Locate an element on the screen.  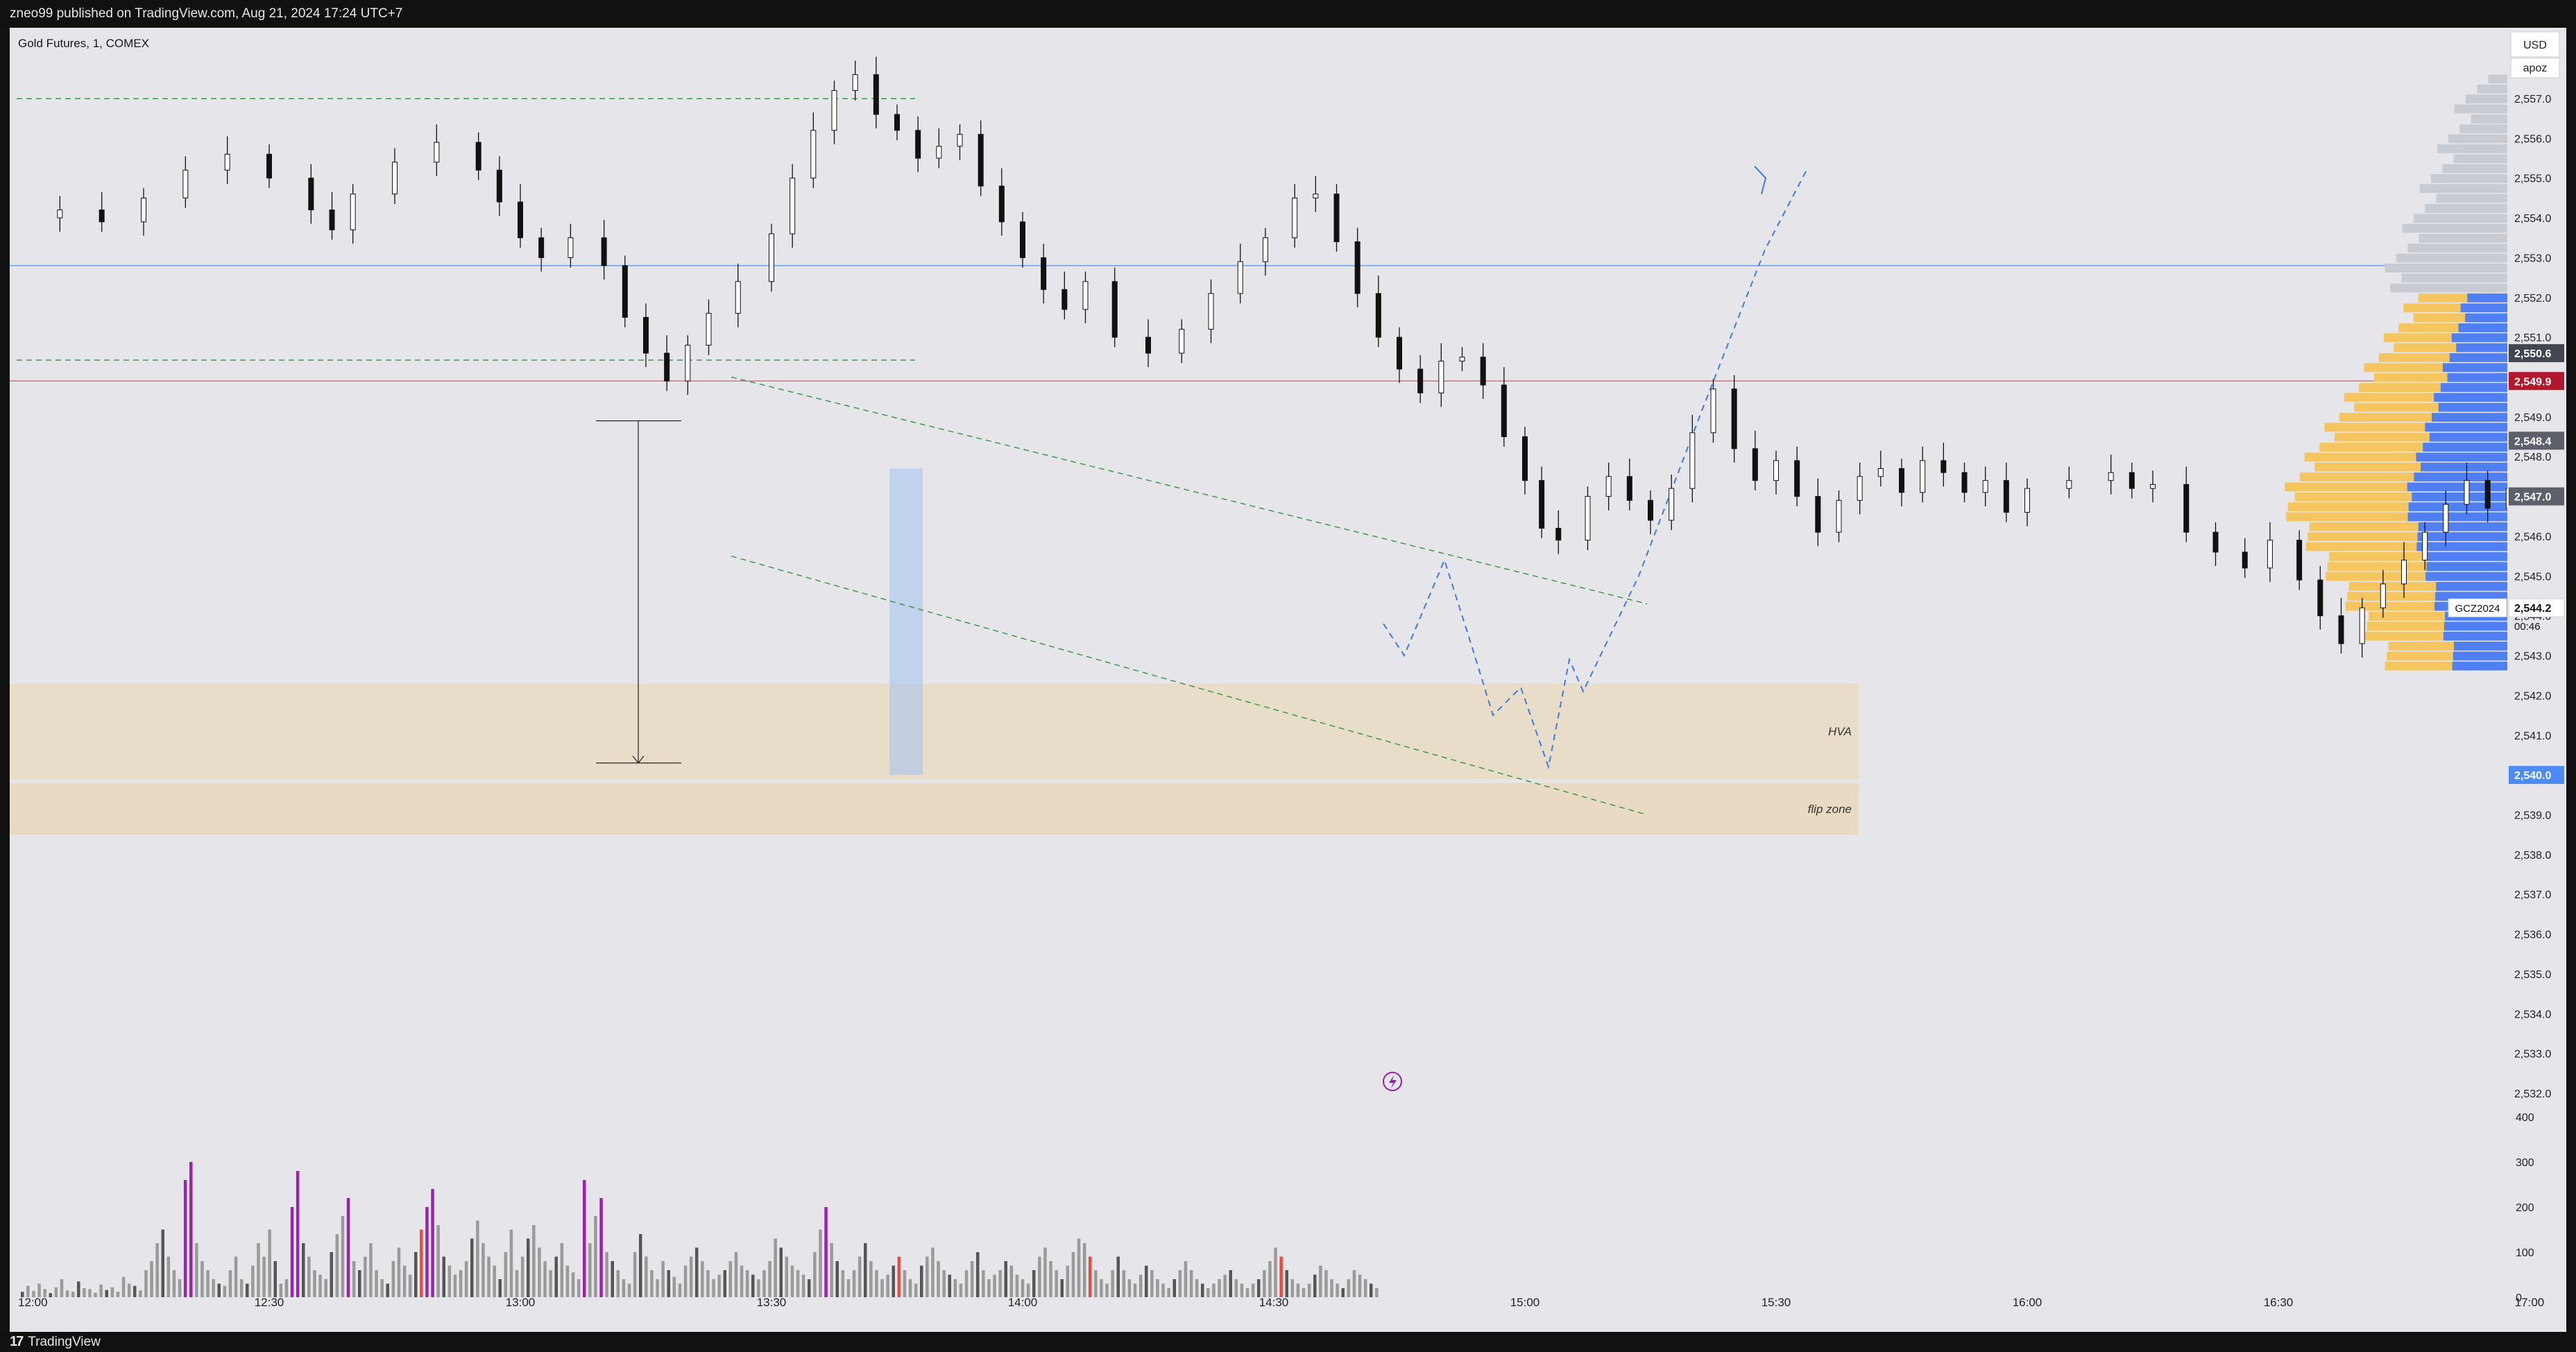
y-tick-label: 2,549.0 is located at coordinates (2532, 418).